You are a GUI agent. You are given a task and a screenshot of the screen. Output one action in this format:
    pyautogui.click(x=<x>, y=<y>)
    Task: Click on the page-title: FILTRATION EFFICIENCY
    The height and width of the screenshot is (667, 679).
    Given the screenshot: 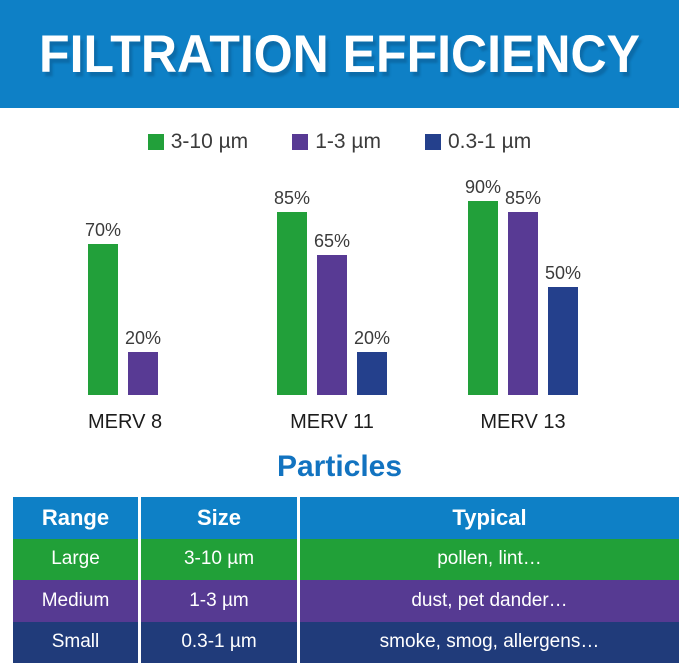 What is the action you would take?
    pyautogui.click(x=339, y=54)
    